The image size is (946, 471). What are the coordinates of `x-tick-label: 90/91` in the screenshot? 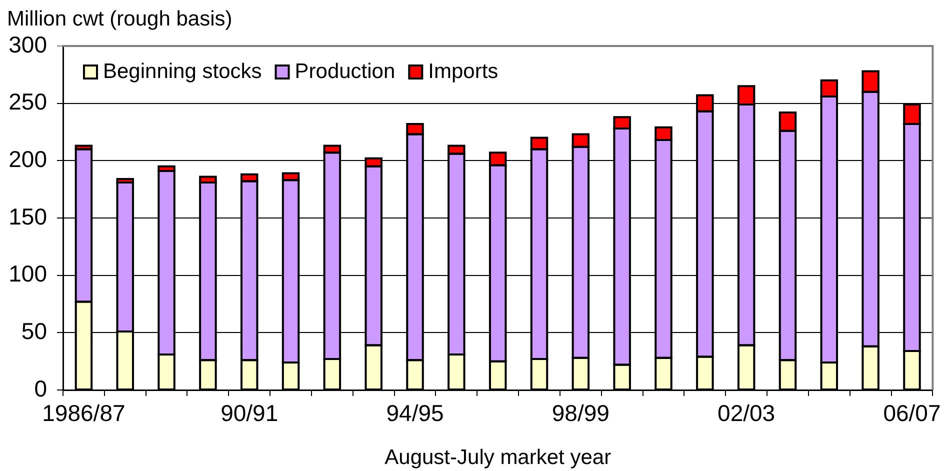 It's located at (249, 413).